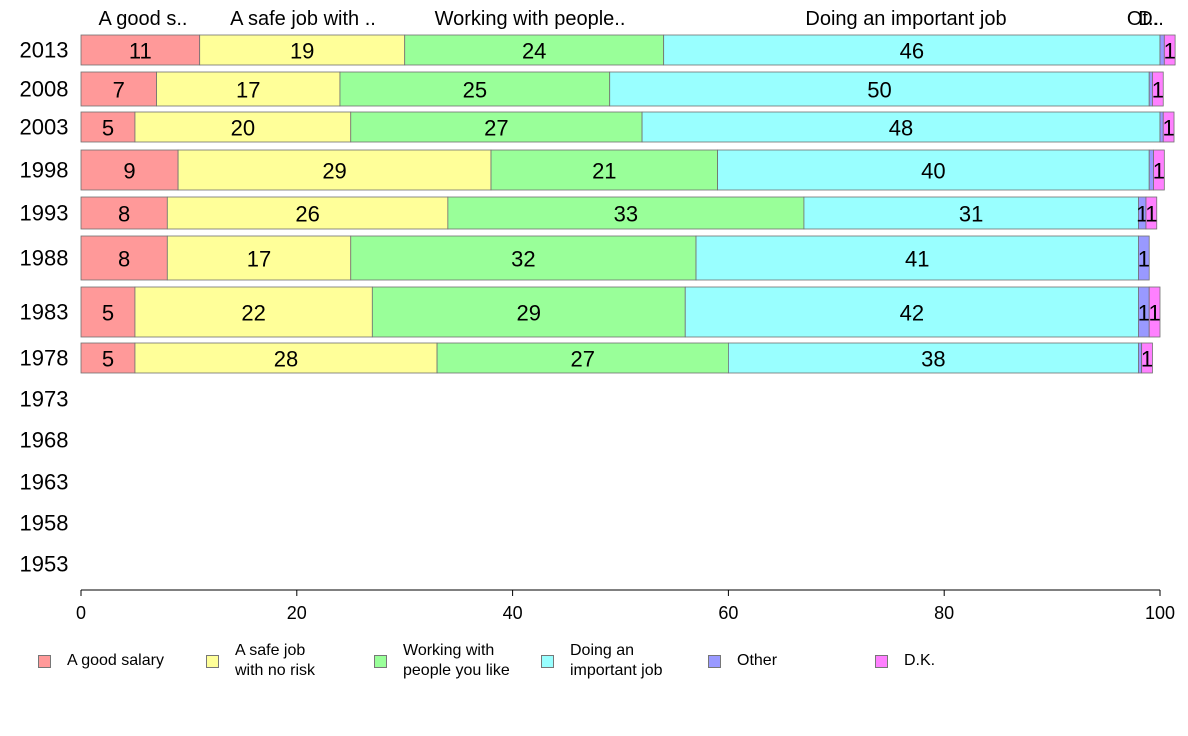 The width and height of the screenshot is (1188, 736). I want to click on year-label: 1993, so click(44, 213).